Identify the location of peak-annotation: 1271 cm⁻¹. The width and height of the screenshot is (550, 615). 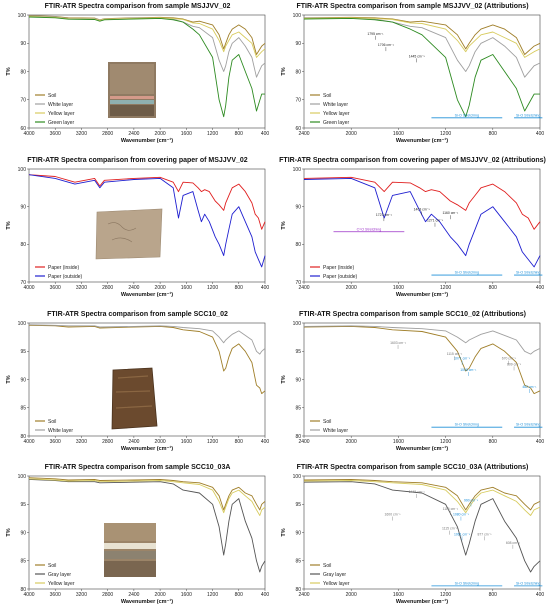
(435, 220).